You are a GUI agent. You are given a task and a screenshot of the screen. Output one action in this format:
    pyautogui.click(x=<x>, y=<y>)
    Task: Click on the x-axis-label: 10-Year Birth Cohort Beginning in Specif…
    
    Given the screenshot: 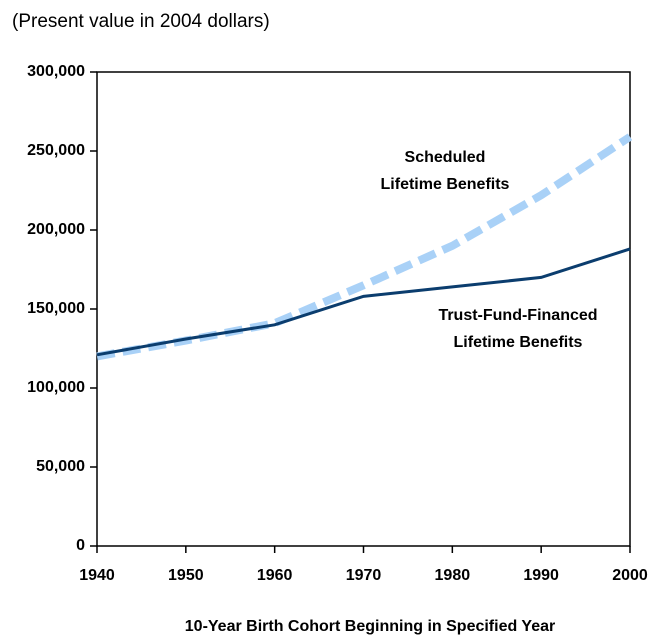 What is the action you would take?
    pyautogui.click(x=370, y=626)
    